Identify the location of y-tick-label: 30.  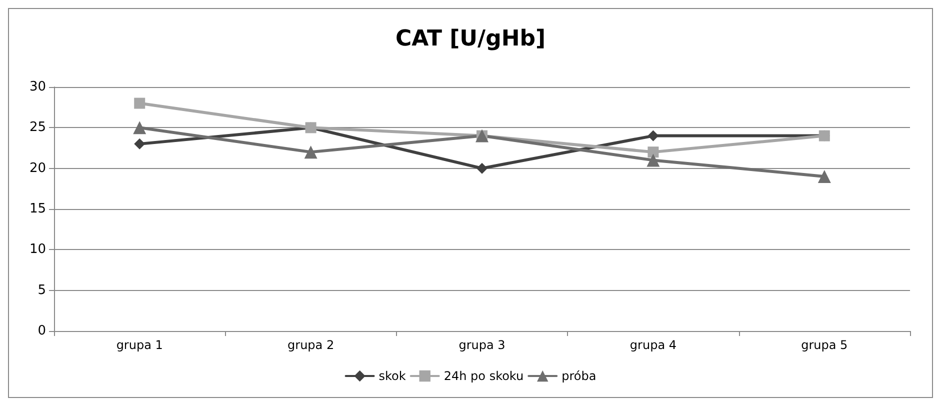
(37, 87).